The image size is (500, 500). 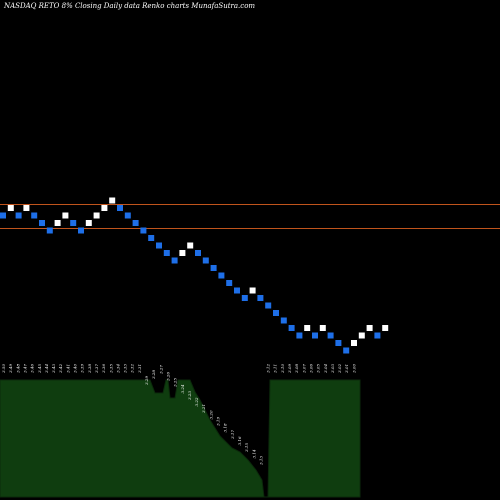 I want to click on price-label: 3.23, so click(x=189, y=395).